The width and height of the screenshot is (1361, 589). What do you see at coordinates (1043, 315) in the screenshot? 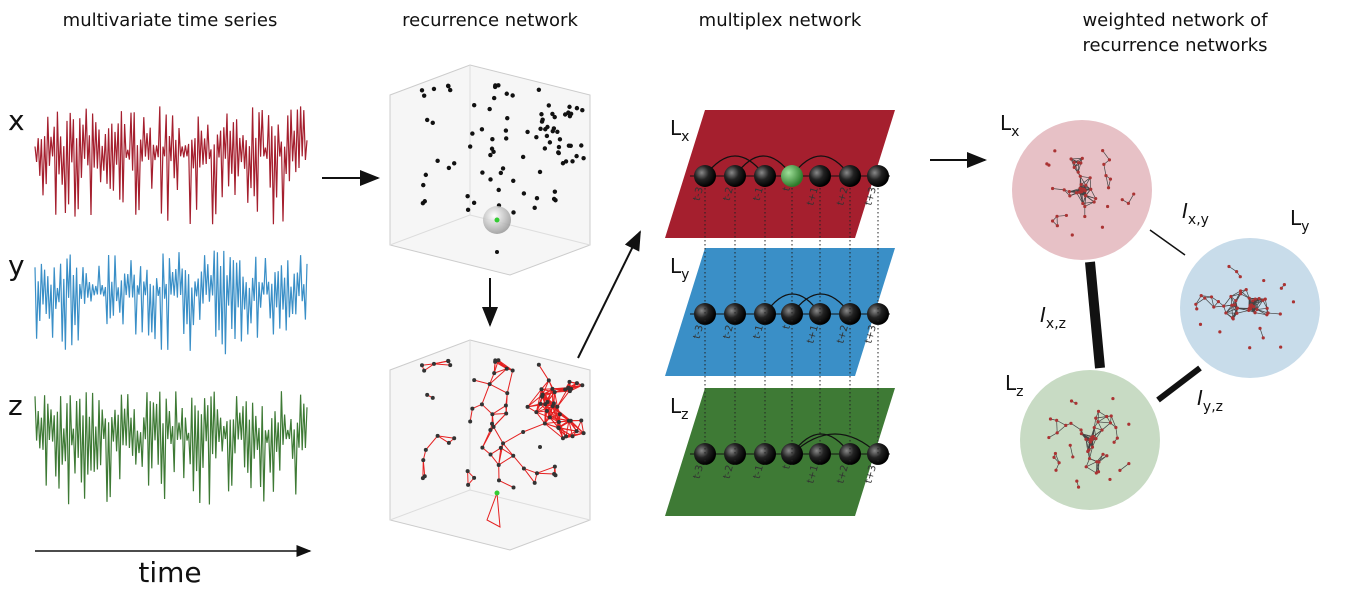
I see `label-main: I` at bounding box center [1043, 315].